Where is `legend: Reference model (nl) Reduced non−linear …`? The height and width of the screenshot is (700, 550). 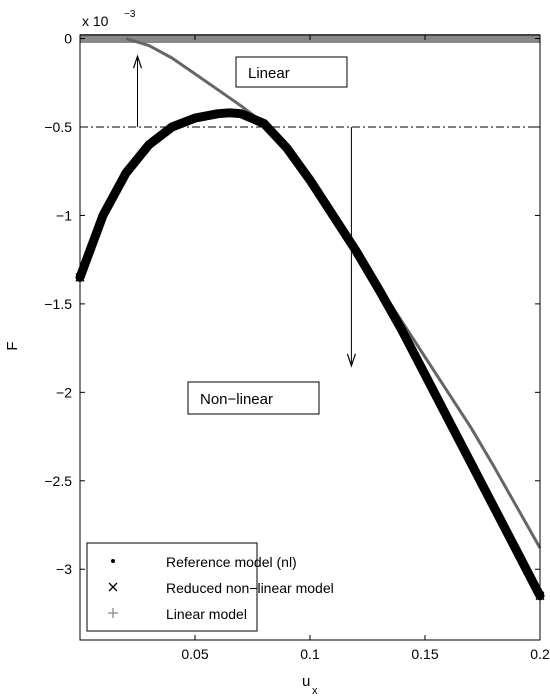 legend: Reference model (nl) Reduced non−linear … is located at coordinates (210, 587).